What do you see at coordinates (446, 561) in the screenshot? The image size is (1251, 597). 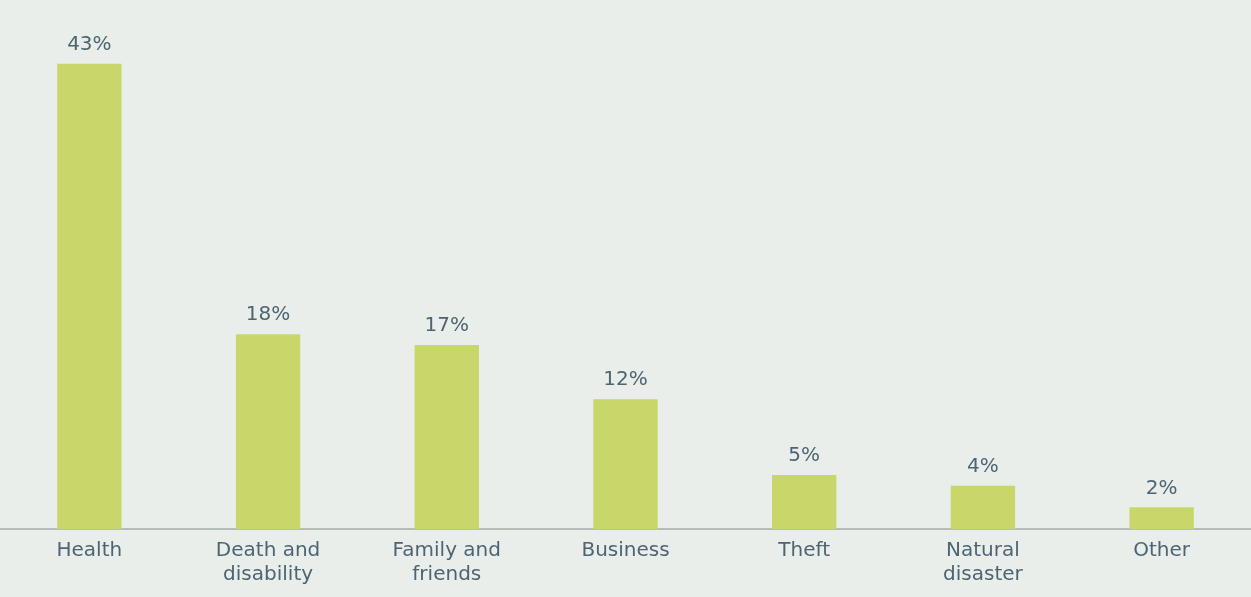 I see `x-tick-label: Family and friends` at bounding box center [446, 561].